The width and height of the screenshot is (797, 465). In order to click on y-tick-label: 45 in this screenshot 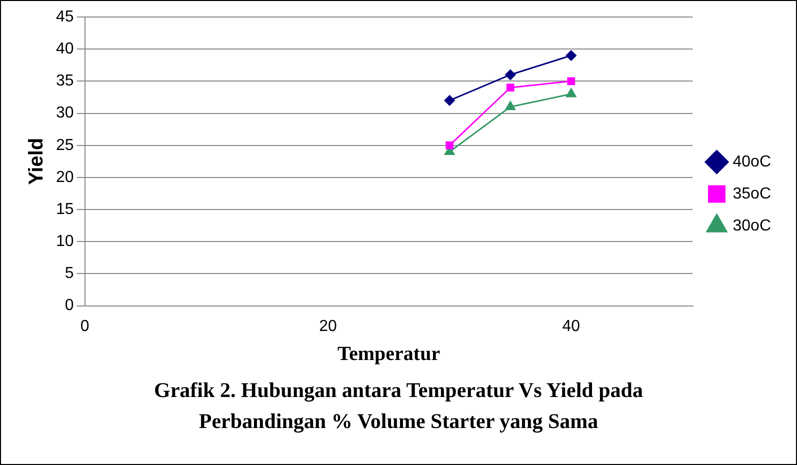, I will do `click(65, 17)`.